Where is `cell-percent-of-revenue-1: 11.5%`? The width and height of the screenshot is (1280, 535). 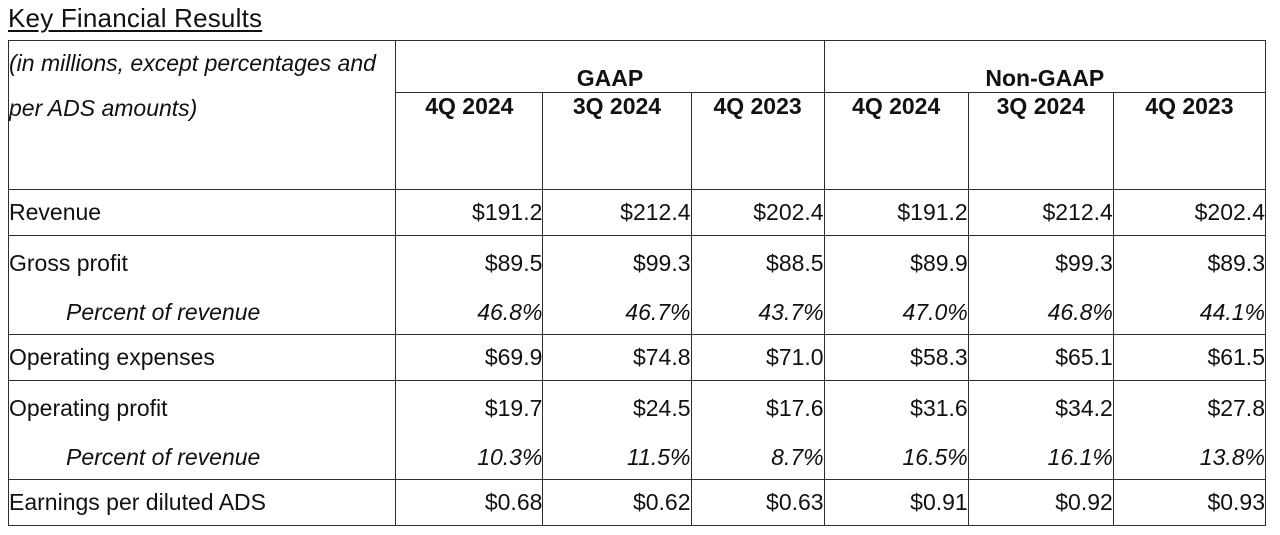
cell-percent-of-revenue-1: 11.5% is located at coordinates (617, 457).